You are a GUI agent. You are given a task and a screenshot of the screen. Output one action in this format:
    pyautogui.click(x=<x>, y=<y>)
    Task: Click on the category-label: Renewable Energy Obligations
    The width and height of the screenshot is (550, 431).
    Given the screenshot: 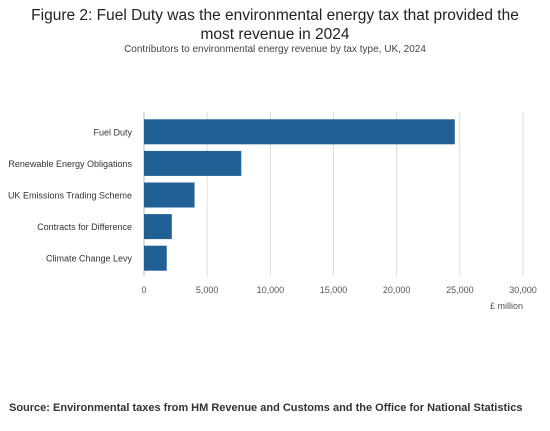 What is the action you would take?
    pyautogui.click(x=70, y=164)
    